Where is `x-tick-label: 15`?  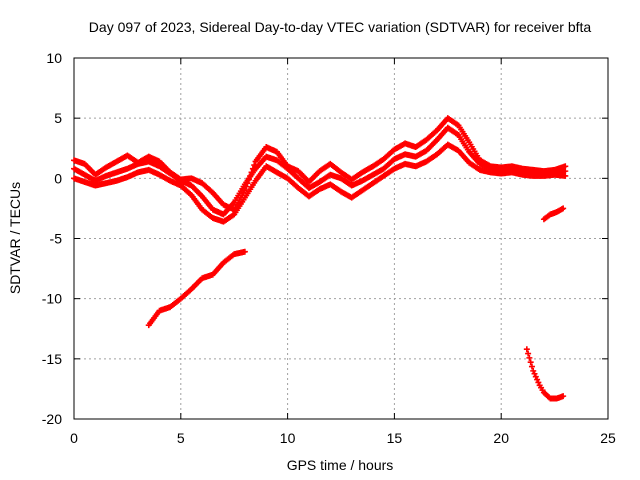
x-tick-label: 15 is located at coordinates (395, 438).